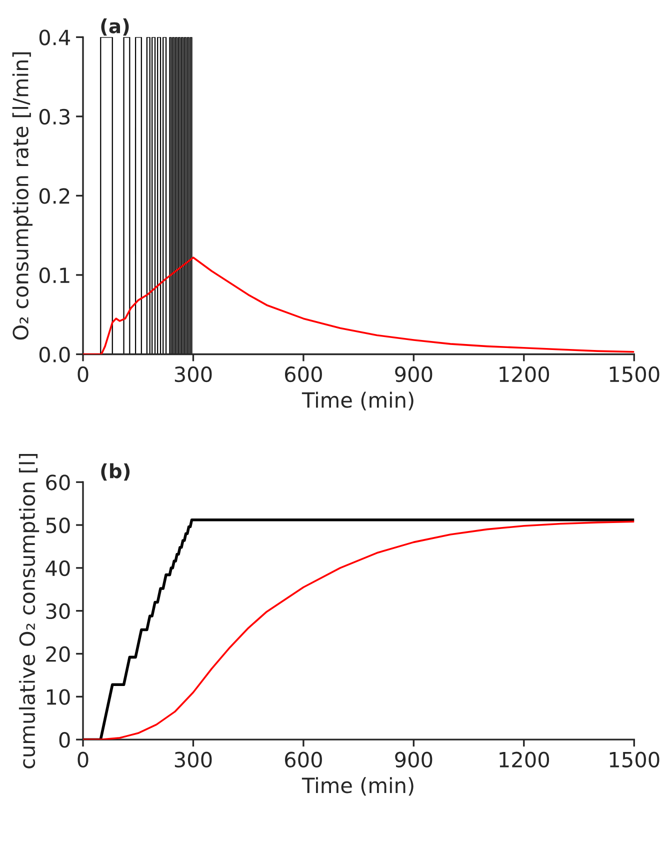  I want to click on y-tick-label: 0.1, so click(54, 275).